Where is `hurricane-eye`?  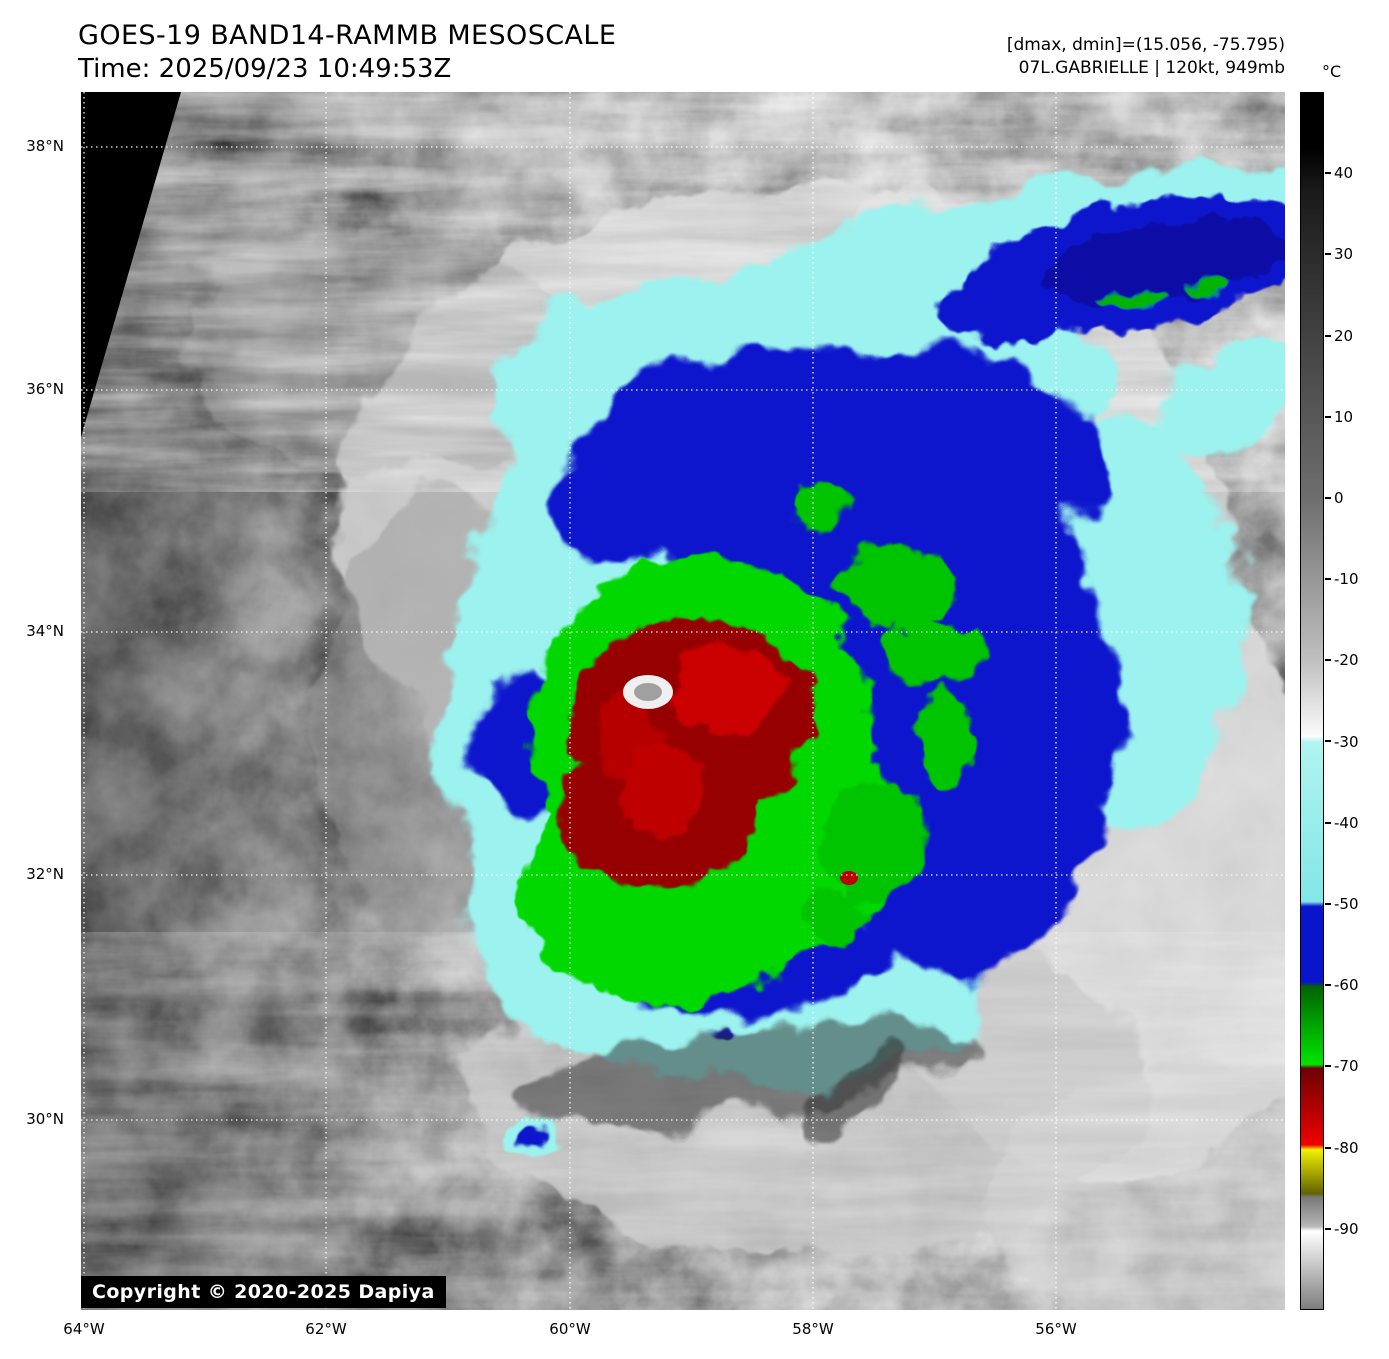 hurricane-eye is located at coordinates (648, 692).